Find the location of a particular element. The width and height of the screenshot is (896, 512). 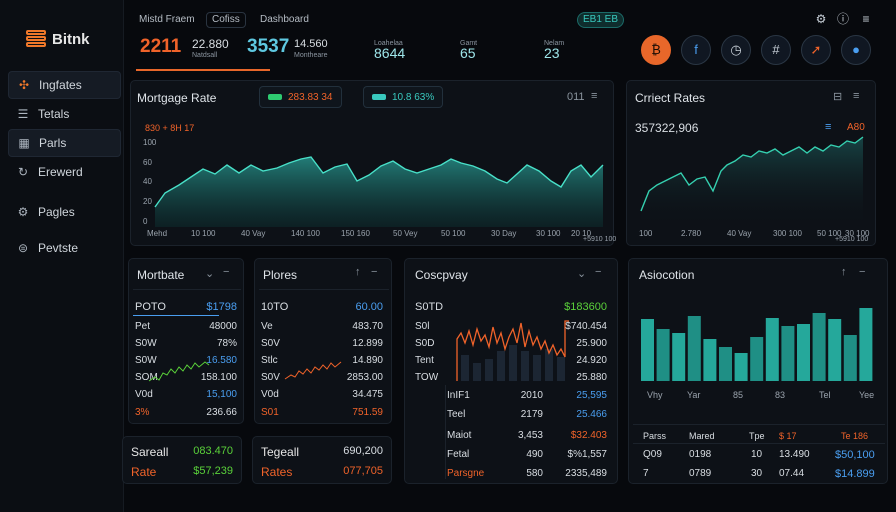

sidebar-item-pevtste: ⊜ Pevtste is located at coordinates (64, 248).